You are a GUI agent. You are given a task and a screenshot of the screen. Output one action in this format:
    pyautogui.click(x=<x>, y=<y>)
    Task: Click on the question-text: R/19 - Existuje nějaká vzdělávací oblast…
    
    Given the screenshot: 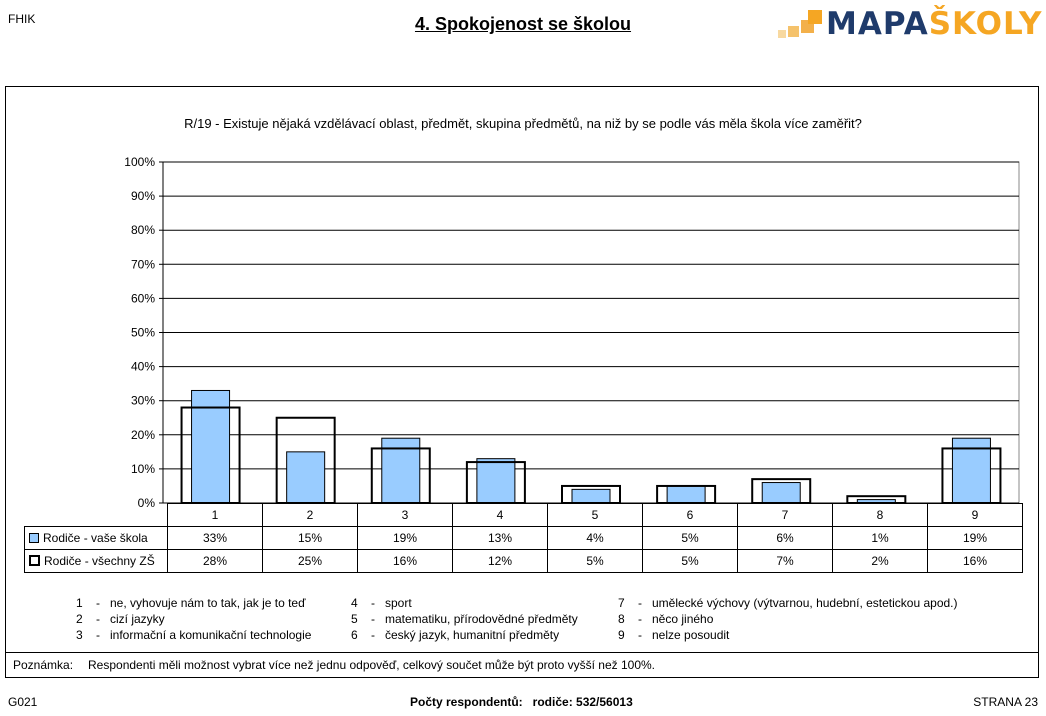 What is the action you would take?
    pyautogui.click(x=523, y=123)
    